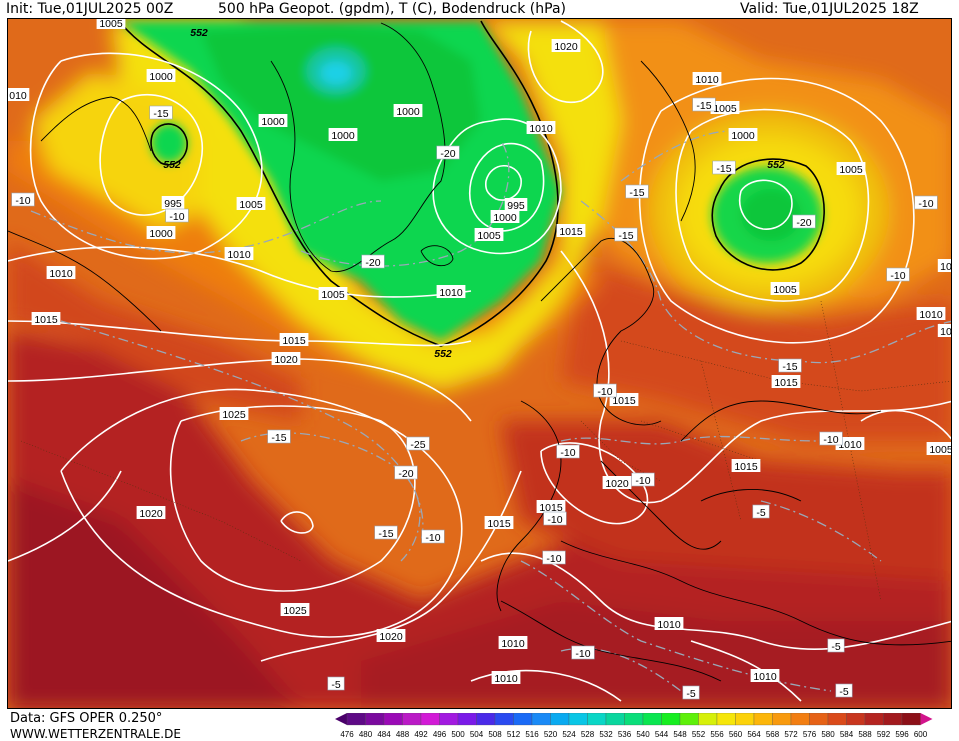 The image size is (959, 741). What do you see at coordinates (440, 734) in the screenshot?
I see `colorbar-tick-label: 496` at bounding box center [440, 734].